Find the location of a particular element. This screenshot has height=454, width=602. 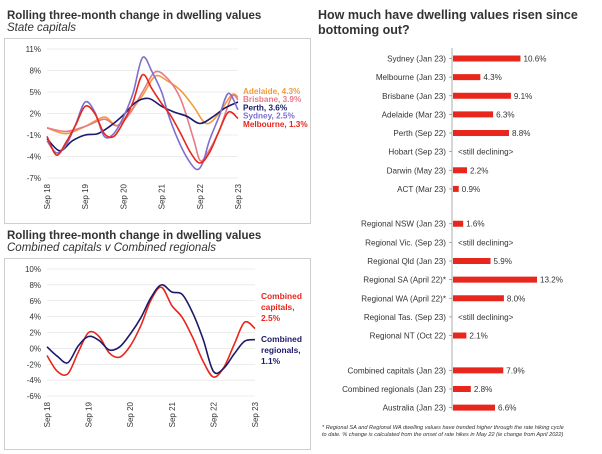

bar-value-label: 2.1% is located at coordinates (478, 336).